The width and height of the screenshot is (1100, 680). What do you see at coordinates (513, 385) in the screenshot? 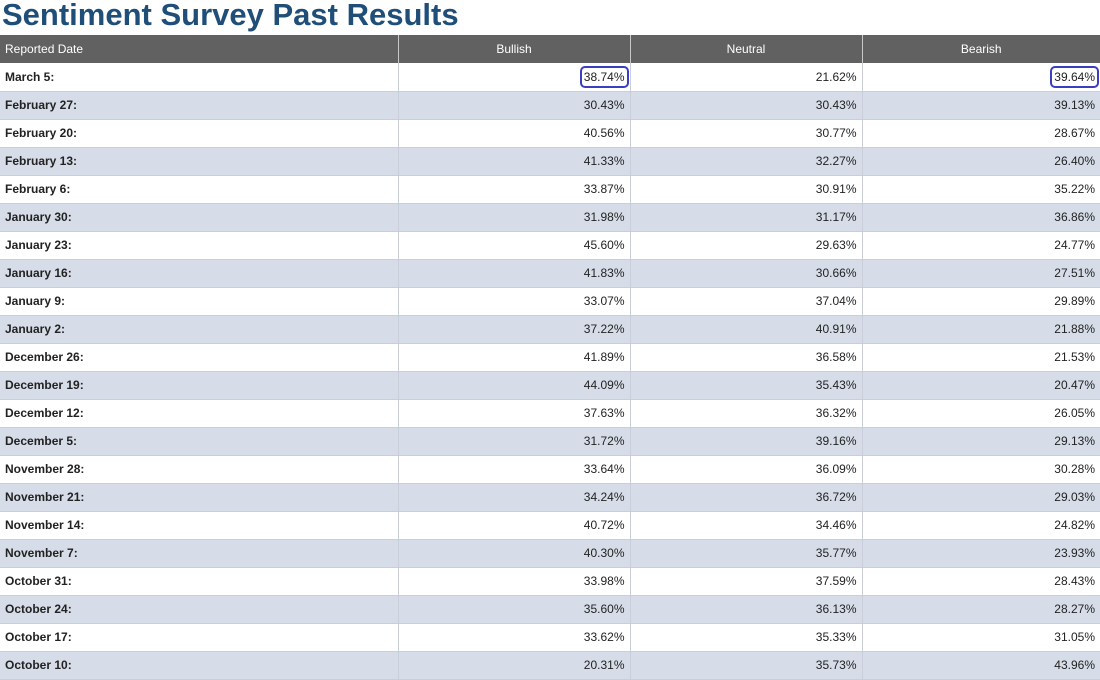
I see `cell-bullish: 44.09%` at bounding box center [513, 385].